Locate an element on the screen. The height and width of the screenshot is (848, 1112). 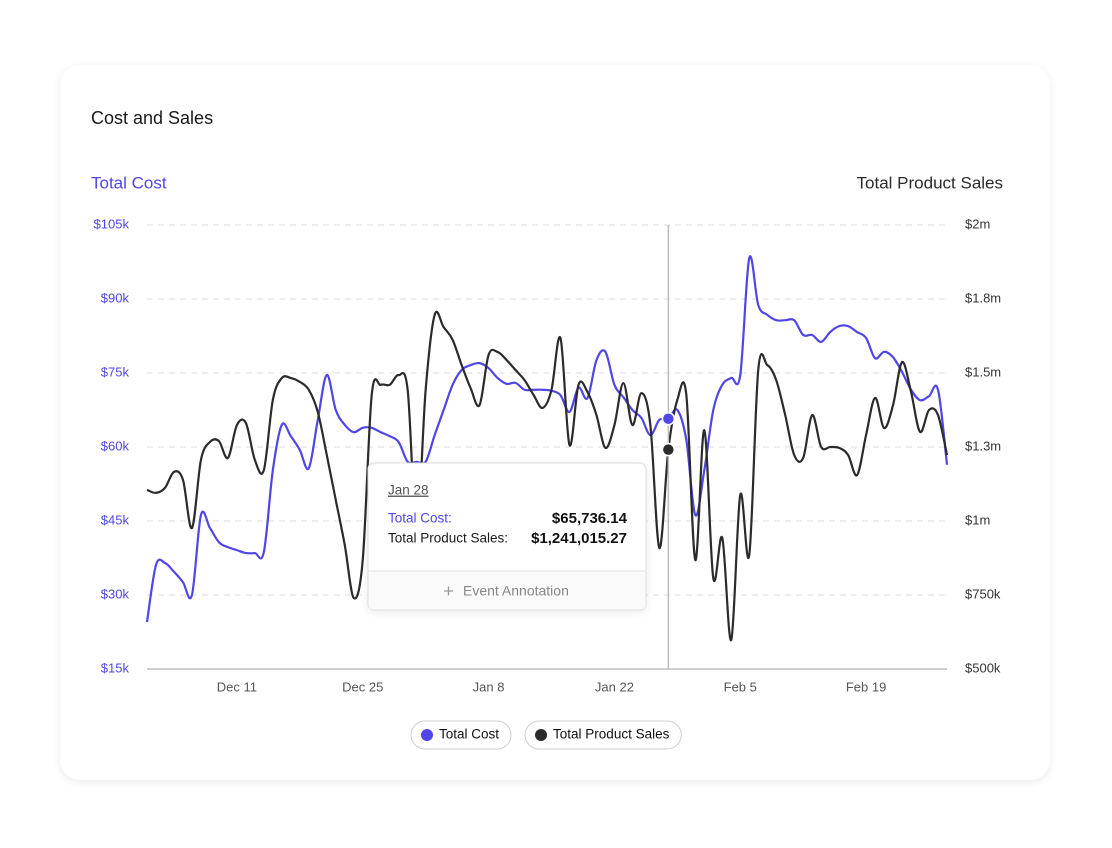
tooltip-row-value: $65,736.14 is located at coordinates (590, 518).